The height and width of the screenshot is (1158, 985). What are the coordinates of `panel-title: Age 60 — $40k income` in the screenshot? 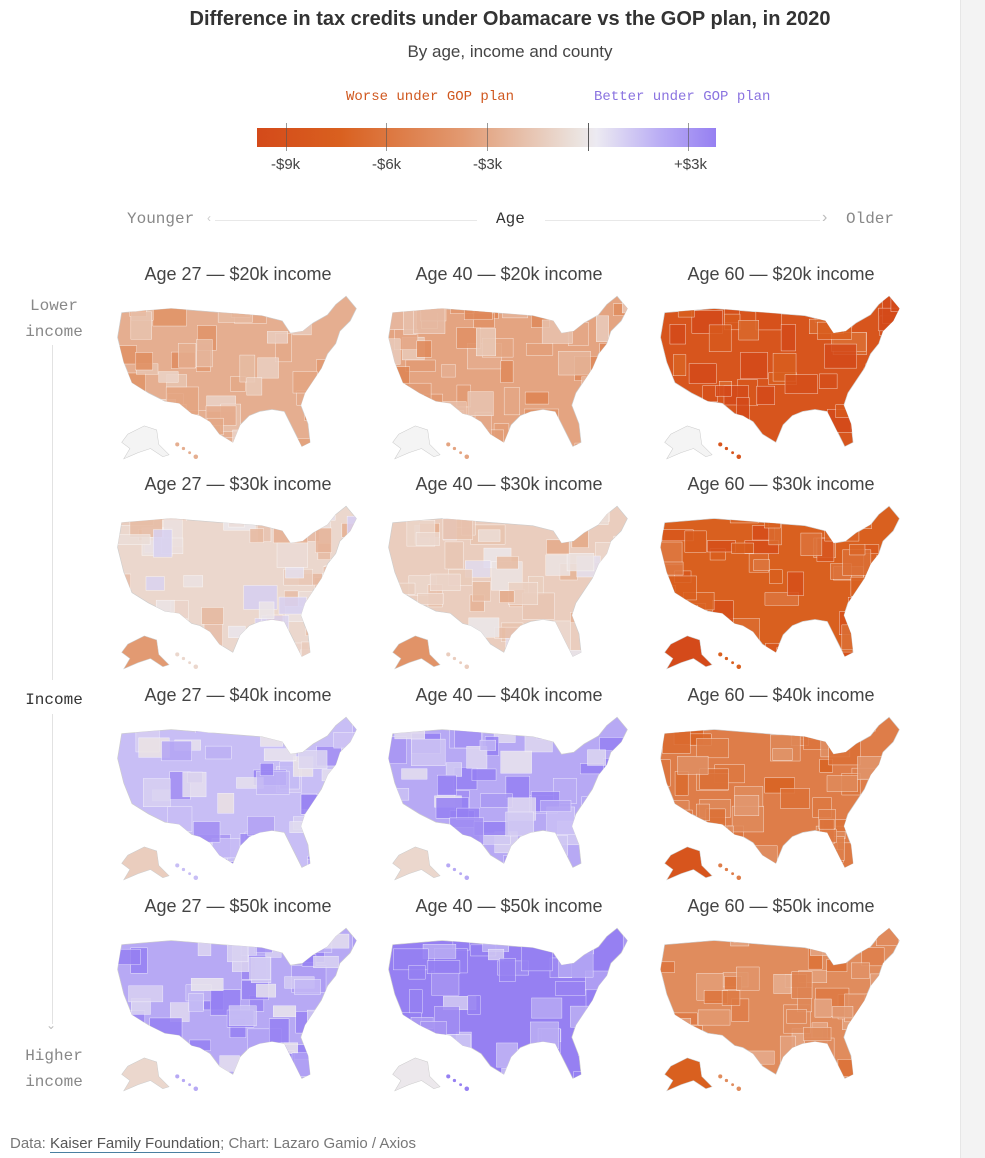 It's located at (781, 695).